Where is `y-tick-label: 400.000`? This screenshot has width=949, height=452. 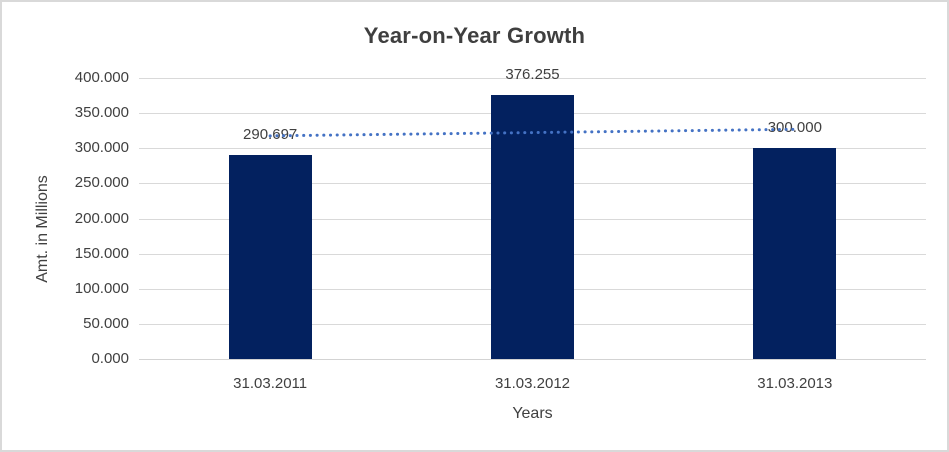
y-tick-label: 400.000 is located at coordinates (101, 77).